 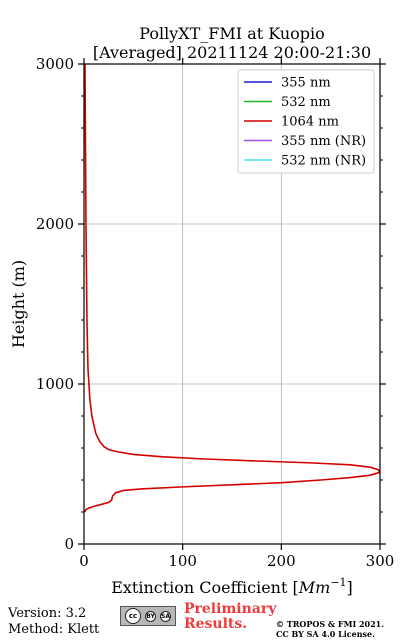 What do you see at coordinates (84, 561) in the screenshot?
I see `x-tick-label: 0` at bounding box center [84, 561].